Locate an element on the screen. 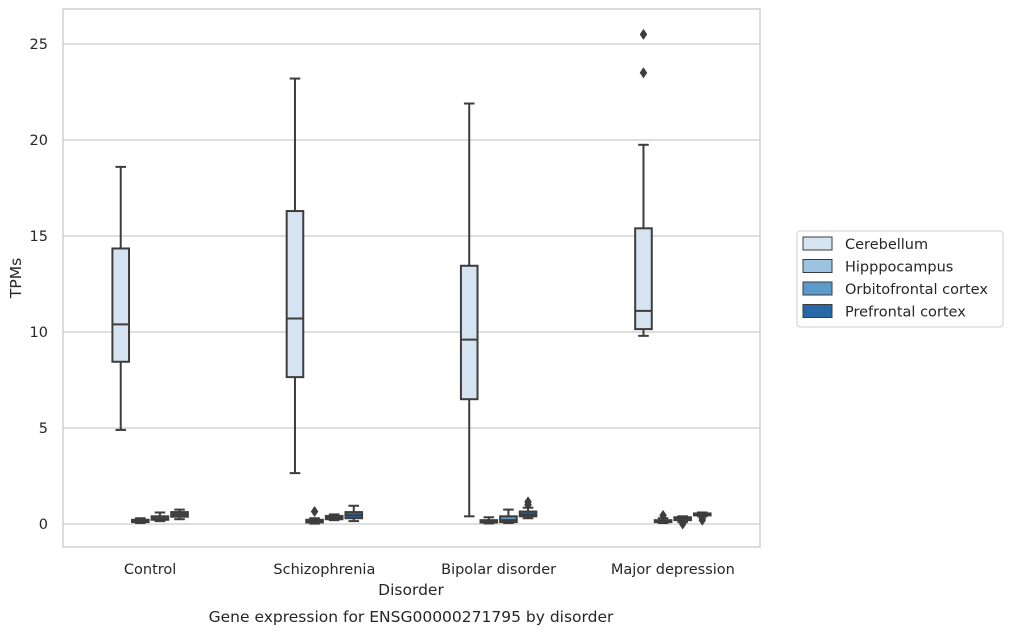  y-tick-label: 10 is located at coordinates (39, 333).